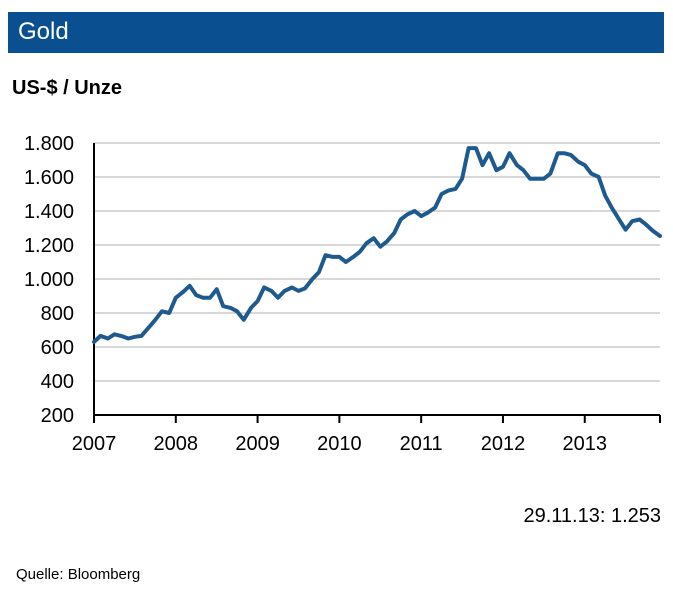 Image resolution: width=673 pixels, height=594 pixels. What do you see at coordinates (503, 444) in the screenshot?
I see `x-tick-label: 2012` at bounding box center [503, 444].